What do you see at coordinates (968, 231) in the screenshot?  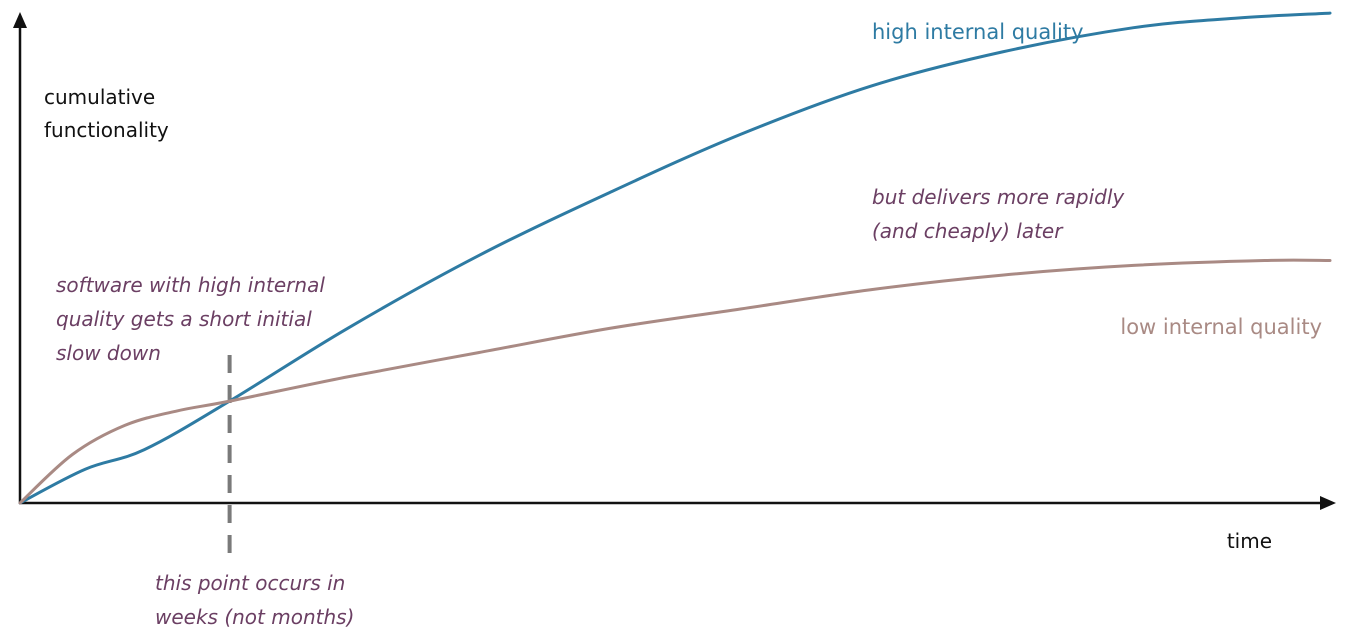 I see `note-later-line-2: (and cheaply) later` at bounding box center [968, 231].